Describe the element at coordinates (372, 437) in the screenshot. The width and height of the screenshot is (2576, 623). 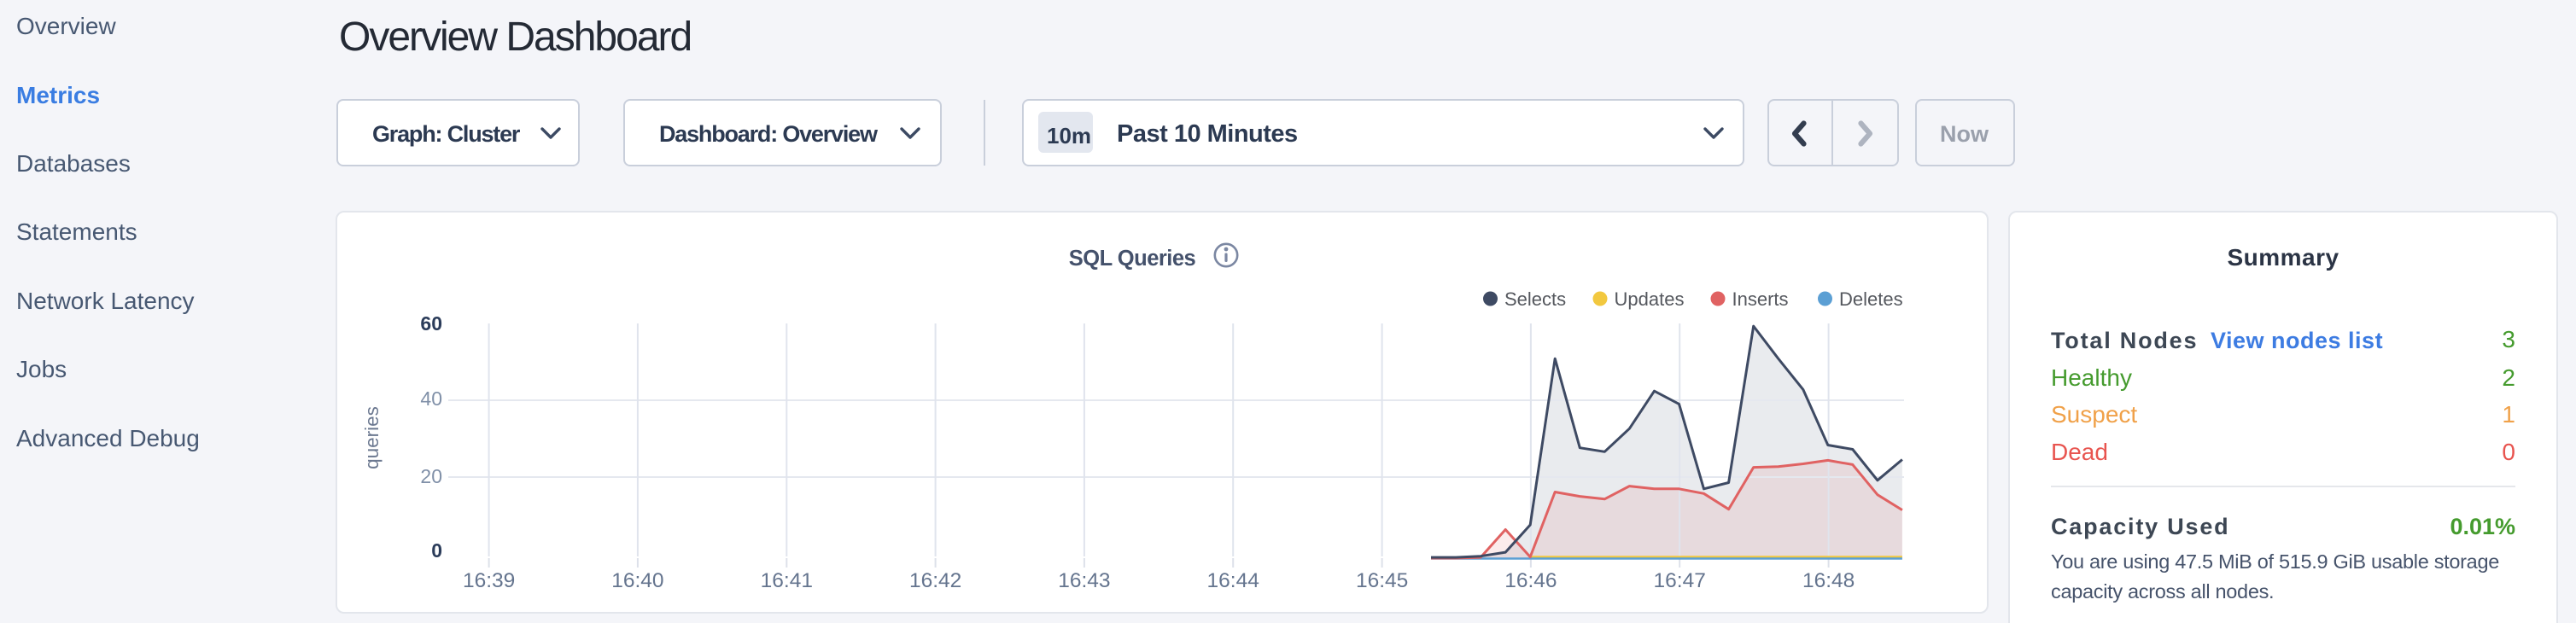
I see `svg-text: queries` at that location.